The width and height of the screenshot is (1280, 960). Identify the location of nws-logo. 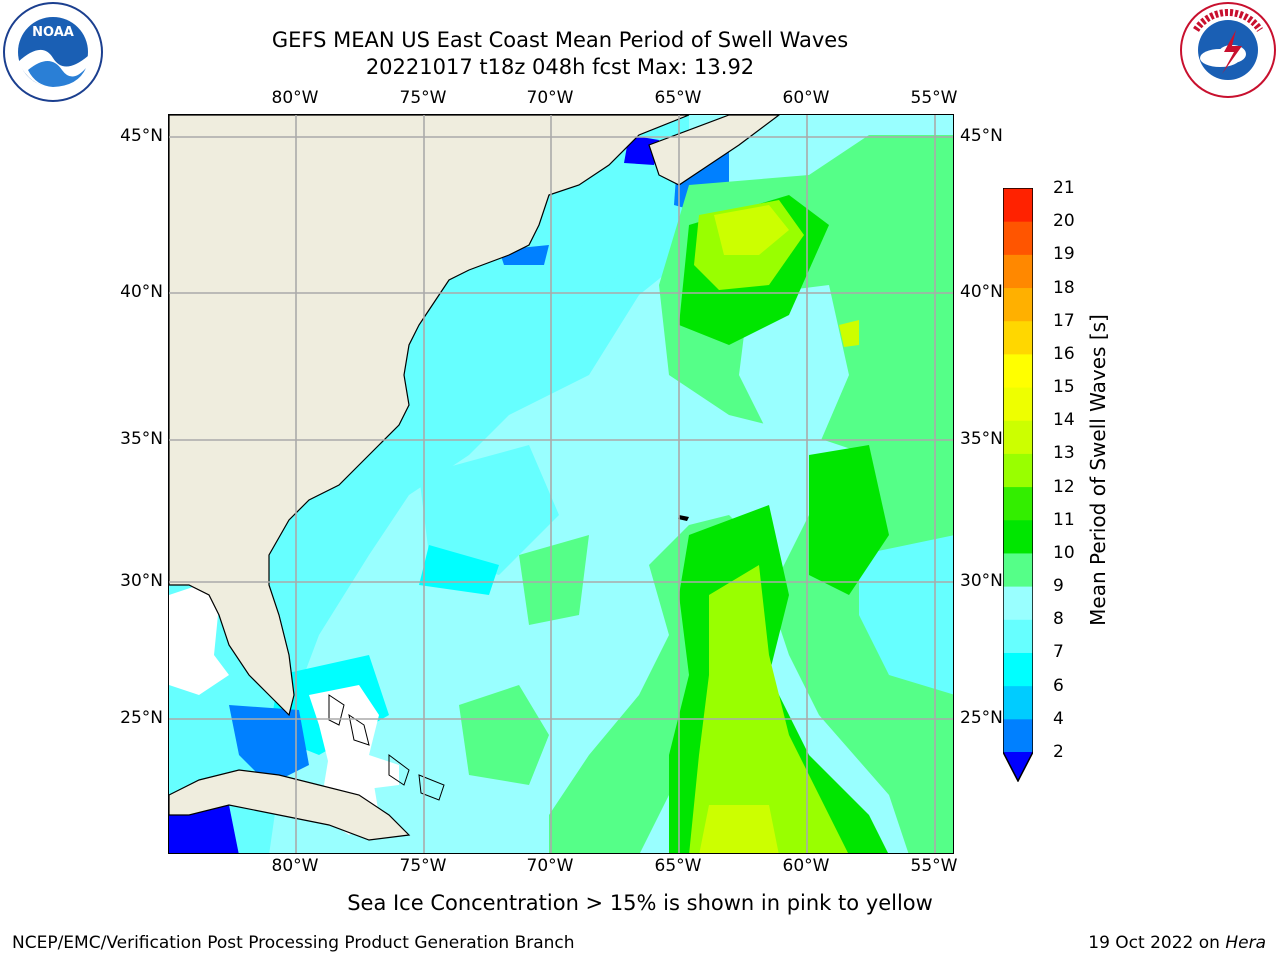
(1228, 50).